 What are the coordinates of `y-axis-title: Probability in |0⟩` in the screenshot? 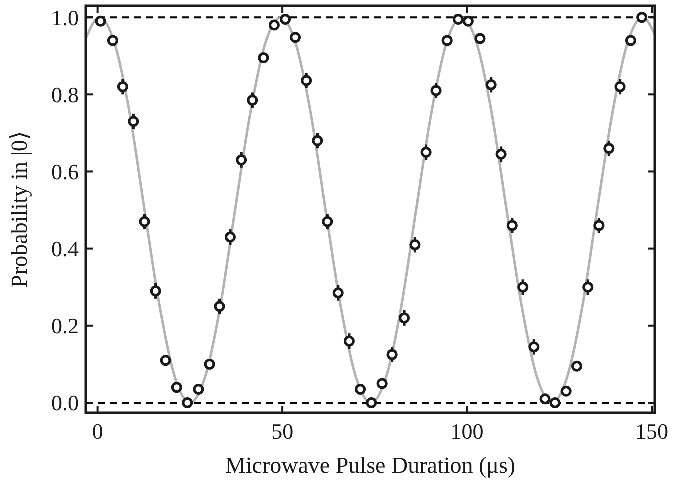 It's located at (19, 209).